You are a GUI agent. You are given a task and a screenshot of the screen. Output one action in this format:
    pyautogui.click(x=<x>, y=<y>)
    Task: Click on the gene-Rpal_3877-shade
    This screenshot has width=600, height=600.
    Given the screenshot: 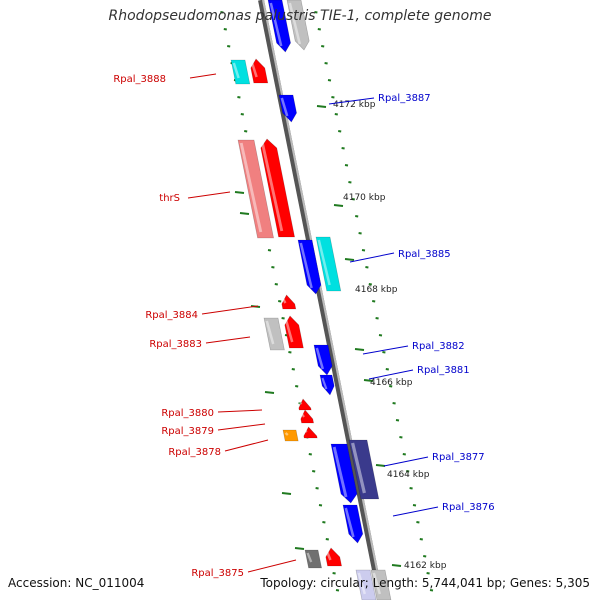 What is the action you would take?
    pyautogui.click(x=340, y=472)
    